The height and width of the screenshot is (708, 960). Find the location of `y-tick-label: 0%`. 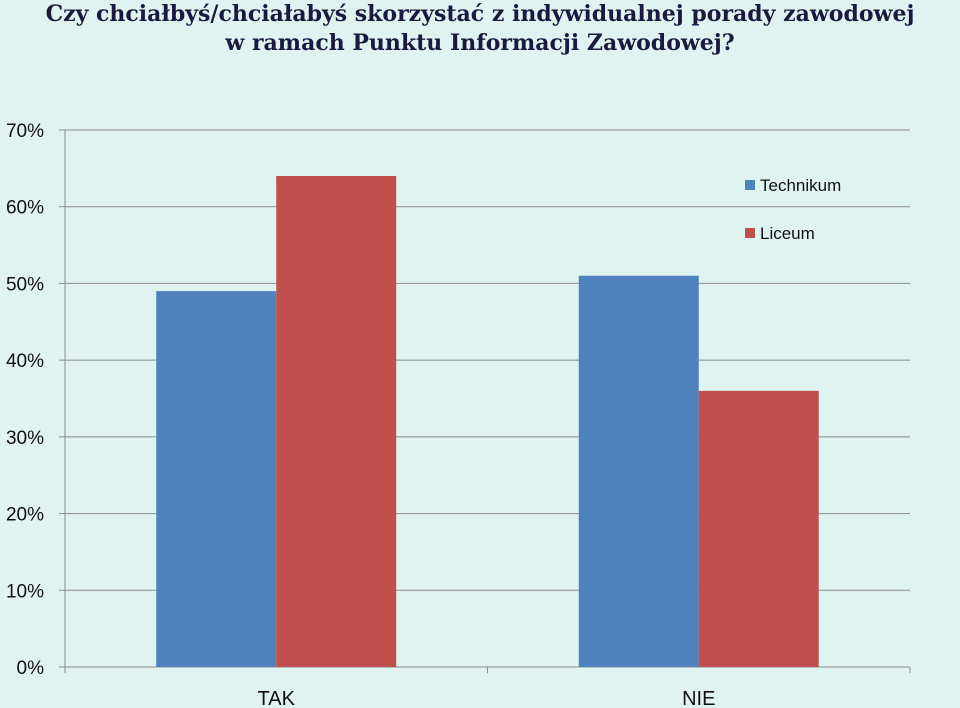

y-tick-label: 0% is located at coordinates (31, 668).